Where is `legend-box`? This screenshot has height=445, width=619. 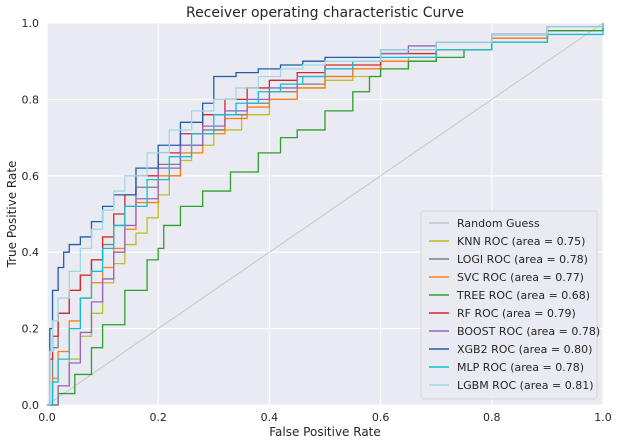 legend-box is located at coordinates (509, 305).